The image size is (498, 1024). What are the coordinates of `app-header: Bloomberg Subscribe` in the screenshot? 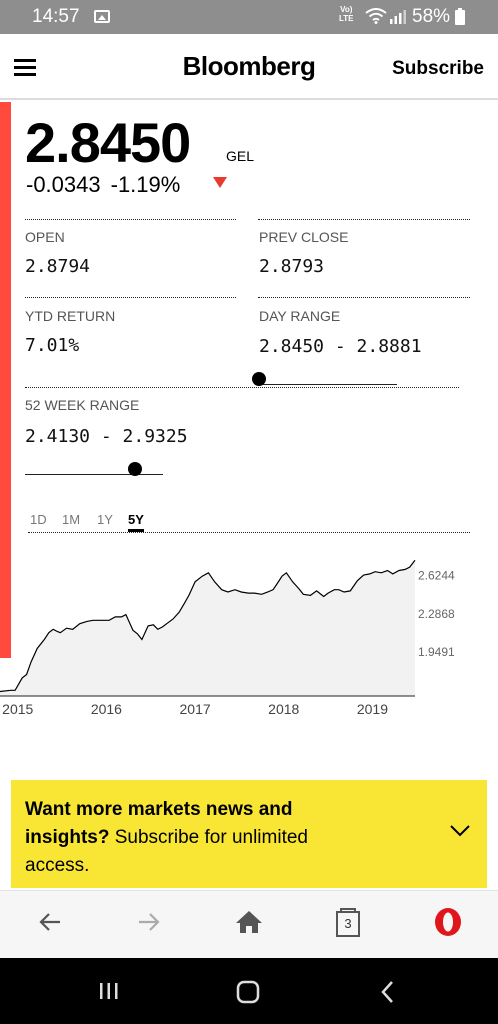 It's located at (249, 67).